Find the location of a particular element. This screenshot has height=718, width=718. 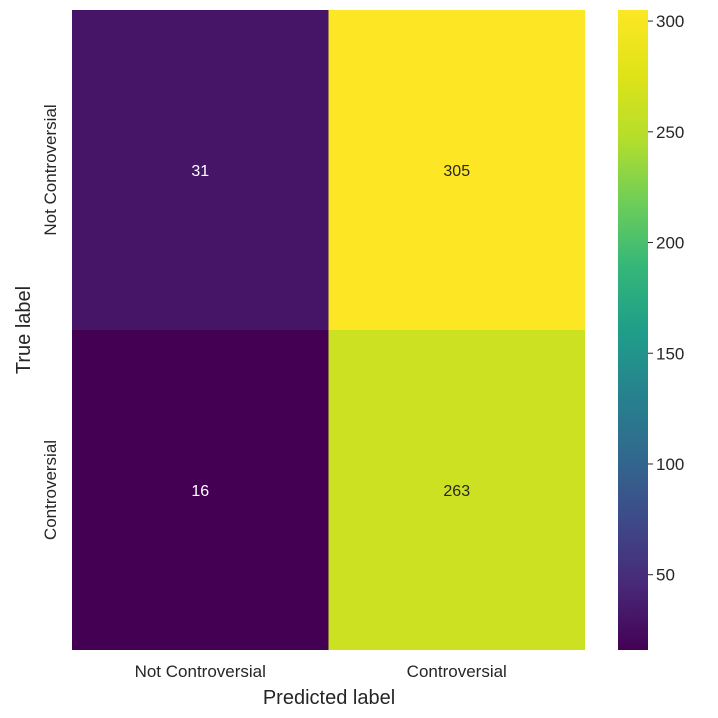

colorbar-tick-label: 150 is located at coordinates (670, 353).